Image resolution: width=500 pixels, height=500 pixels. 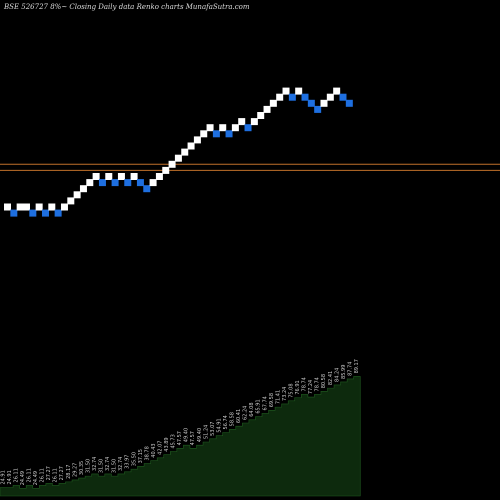 I want to click on volume-label: 38.78, so click(x=147, y=453).